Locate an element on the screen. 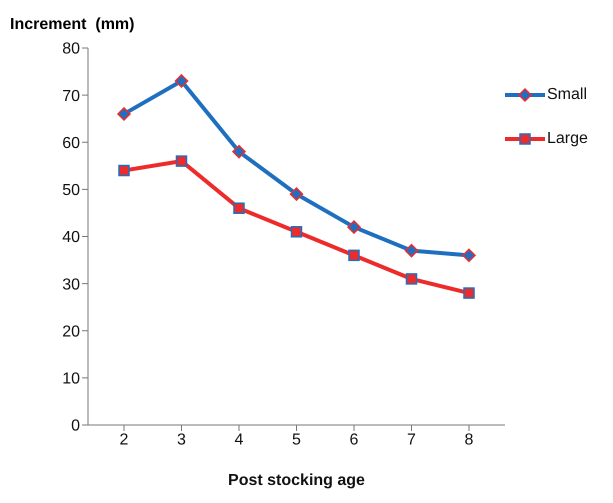 The image size is (613, 503). y-tick-label: 40 is located at coordinates (71, 237).